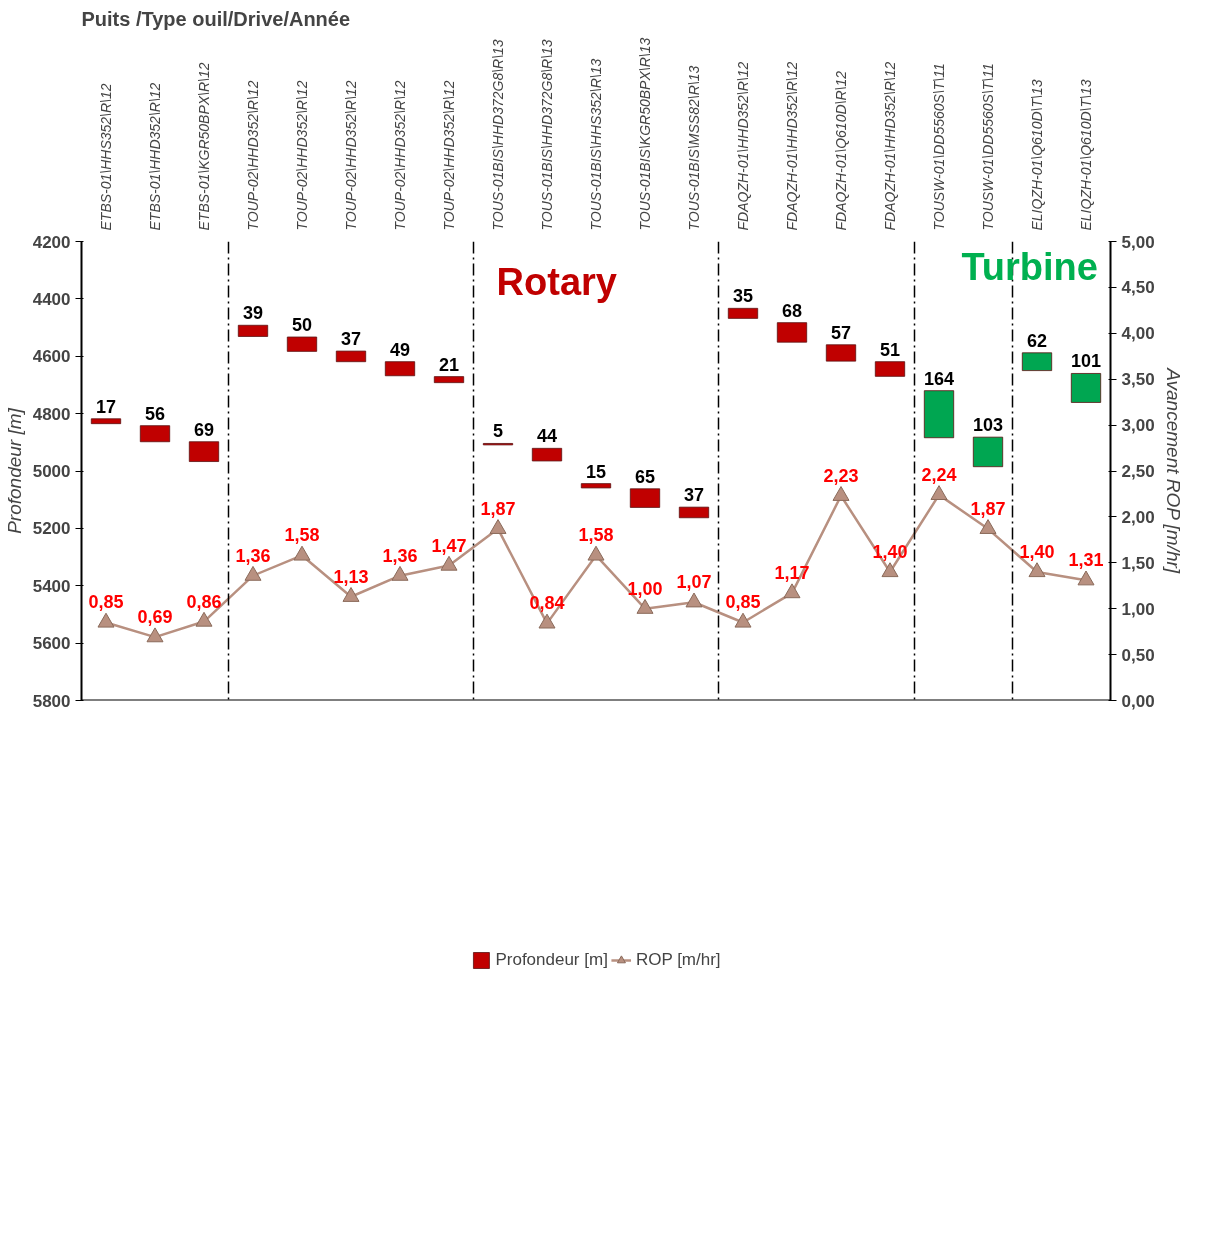 The image size is (1229, 1236). Describe the element at coordinates (678, 960) in the screenshot. I see `legend-label: ROP [m/hr]` at that location.